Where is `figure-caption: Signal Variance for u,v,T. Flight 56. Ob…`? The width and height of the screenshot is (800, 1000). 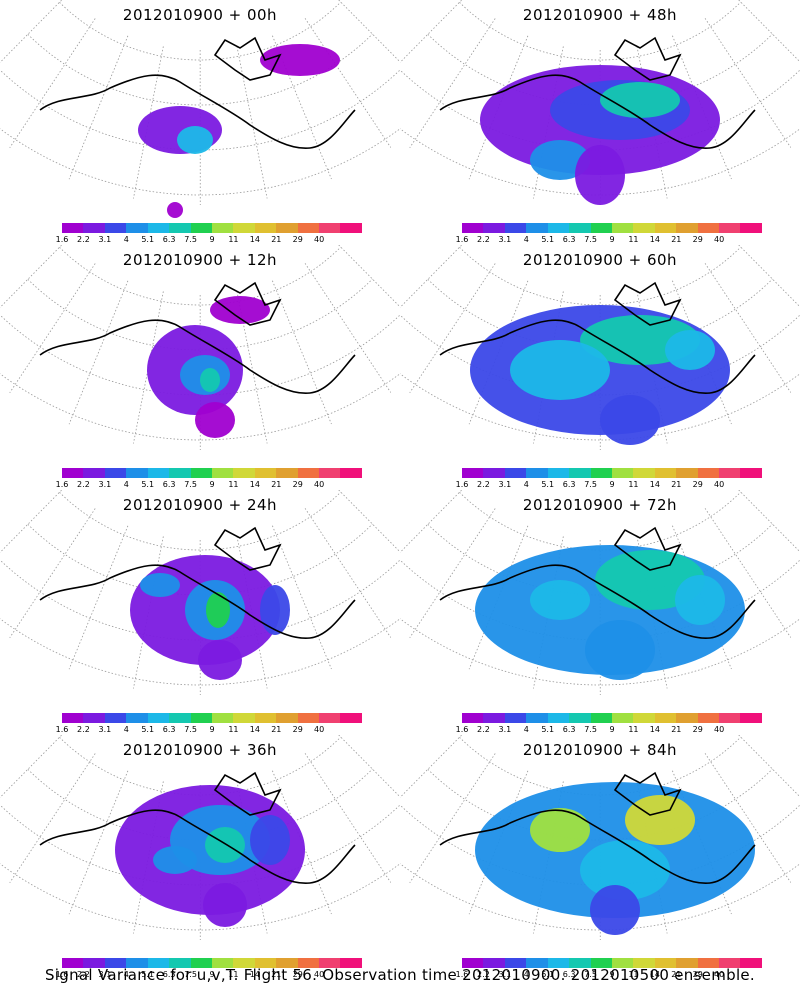 figure-caption: Signal Variance for u,v,T. Flight 56. Ob… is located at coordinates (400, 975).